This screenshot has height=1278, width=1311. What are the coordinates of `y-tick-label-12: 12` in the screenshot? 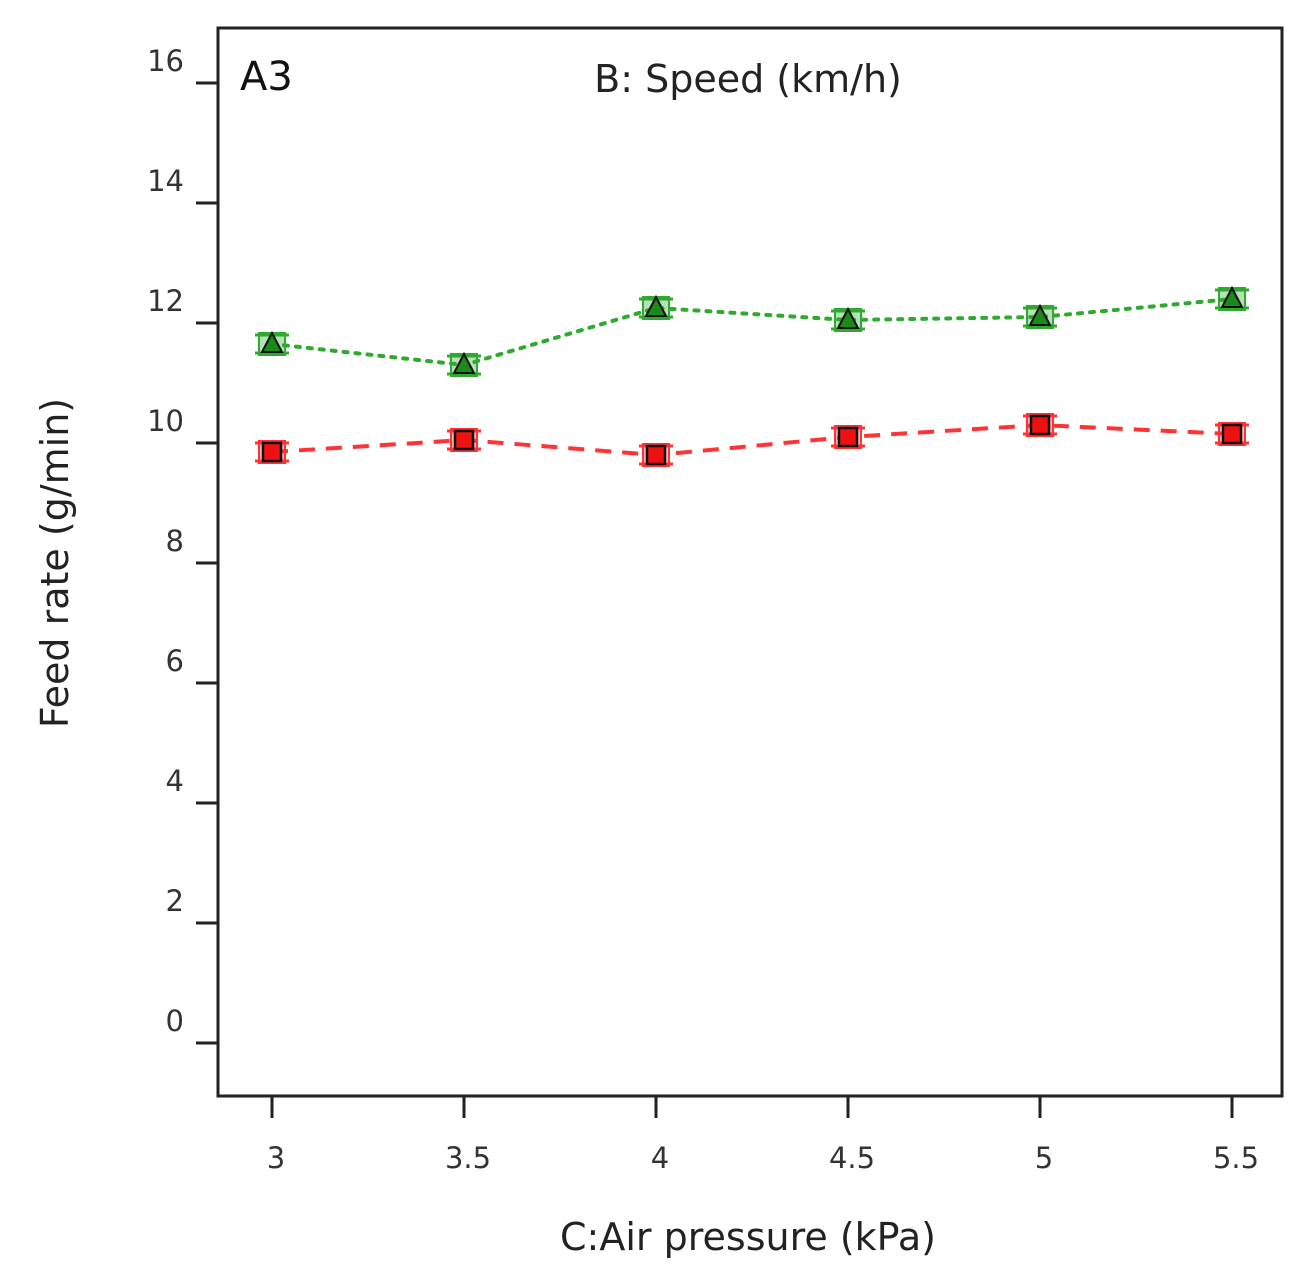 It's located at (165, 301).